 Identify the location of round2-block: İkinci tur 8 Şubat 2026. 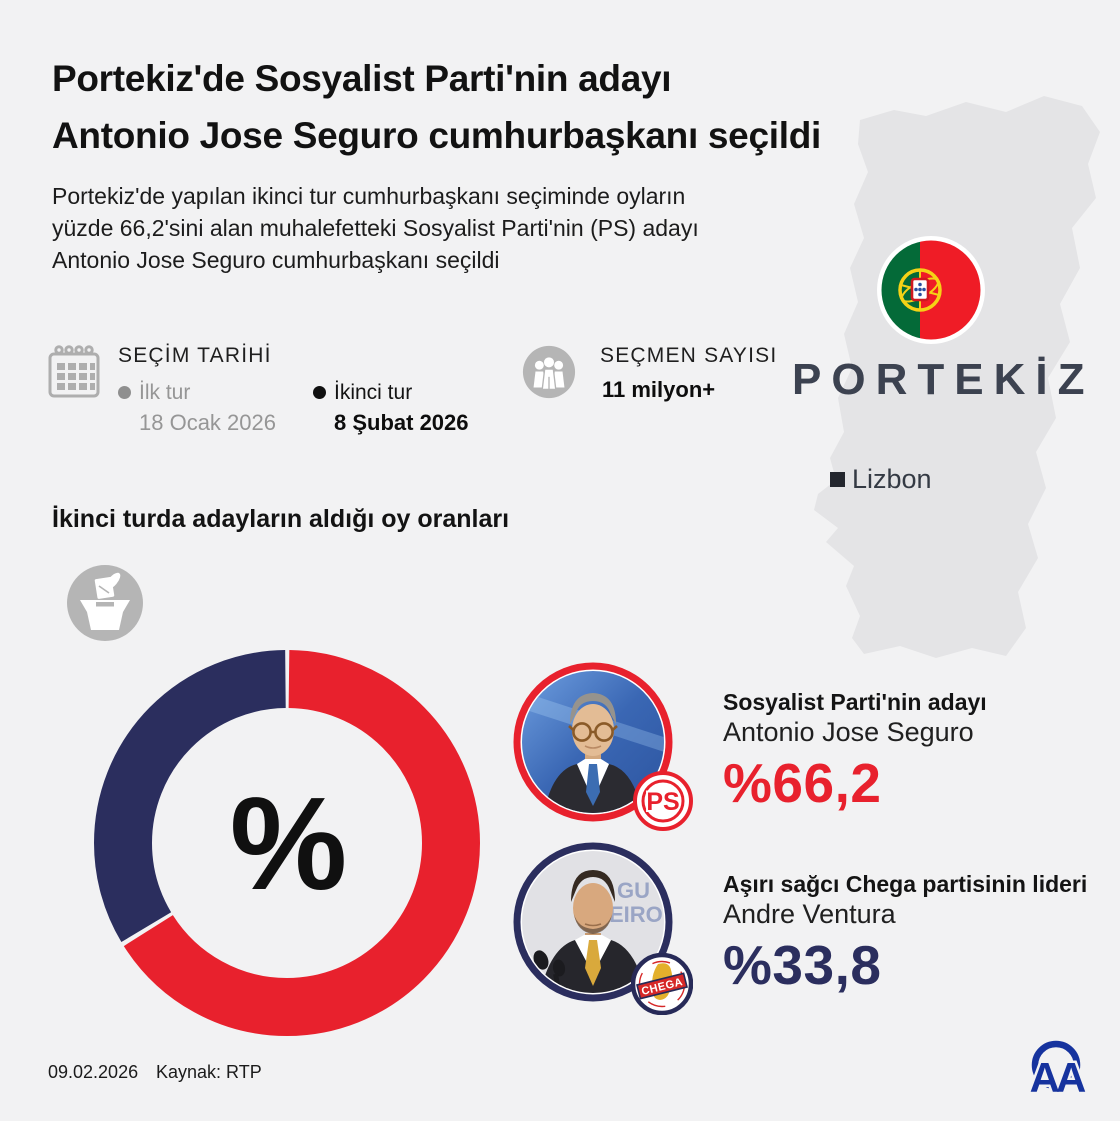
(391, 408).